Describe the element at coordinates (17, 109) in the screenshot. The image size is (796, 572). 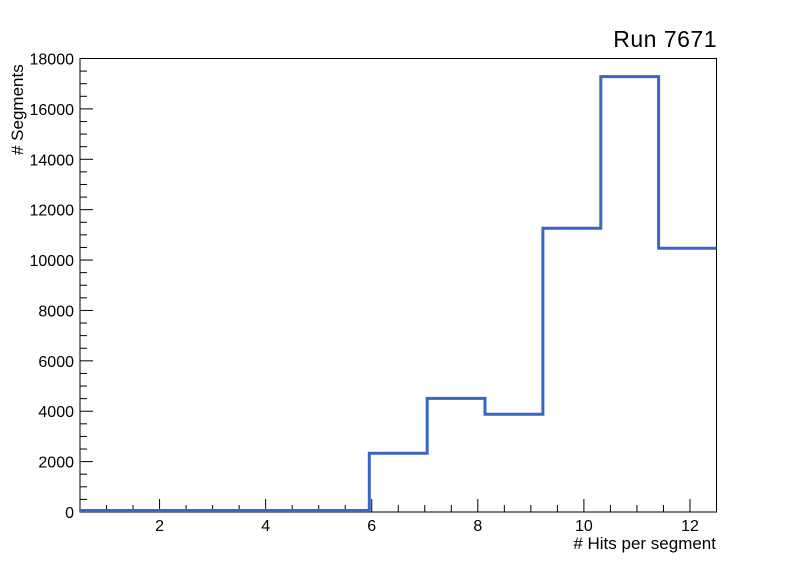
I see `y-axis-title: # Segments` at that location.